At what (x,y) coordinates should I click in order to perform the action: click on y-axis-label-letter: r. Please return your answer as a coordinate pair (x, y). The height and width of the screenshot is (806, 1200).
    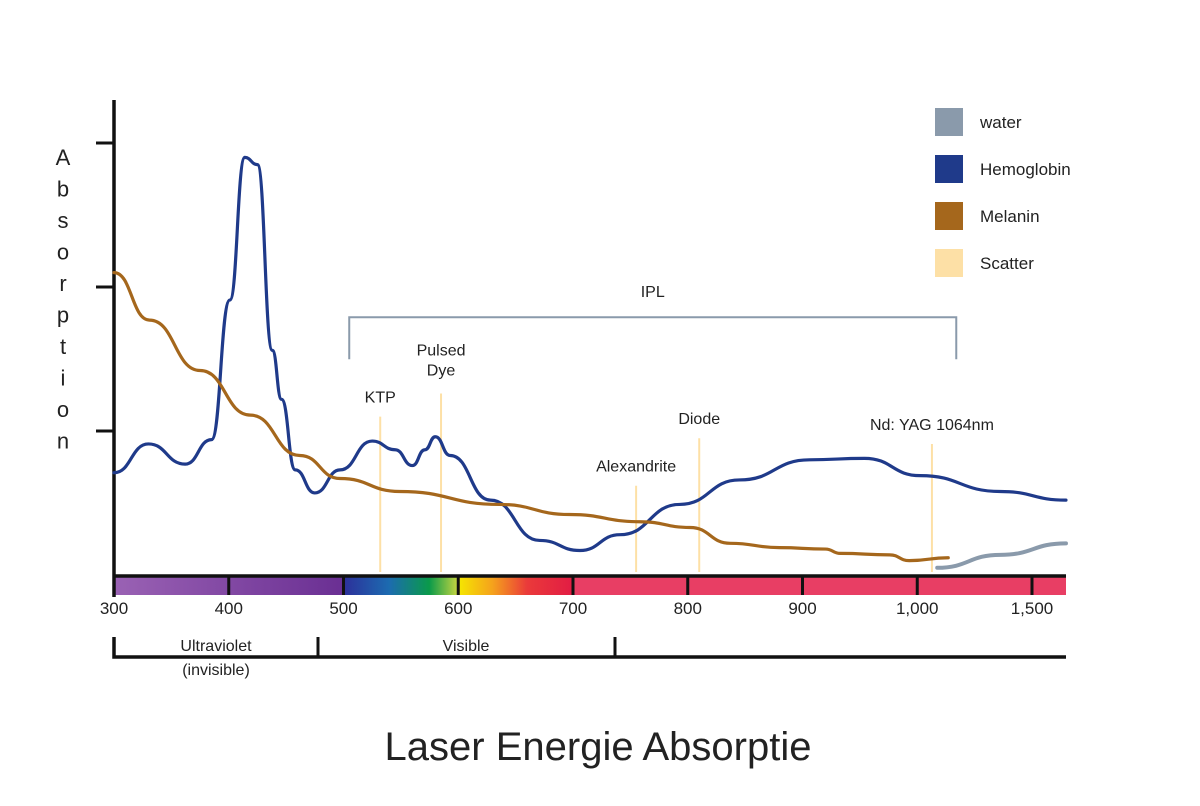
    Looking at the image, I should click on (62, 283).